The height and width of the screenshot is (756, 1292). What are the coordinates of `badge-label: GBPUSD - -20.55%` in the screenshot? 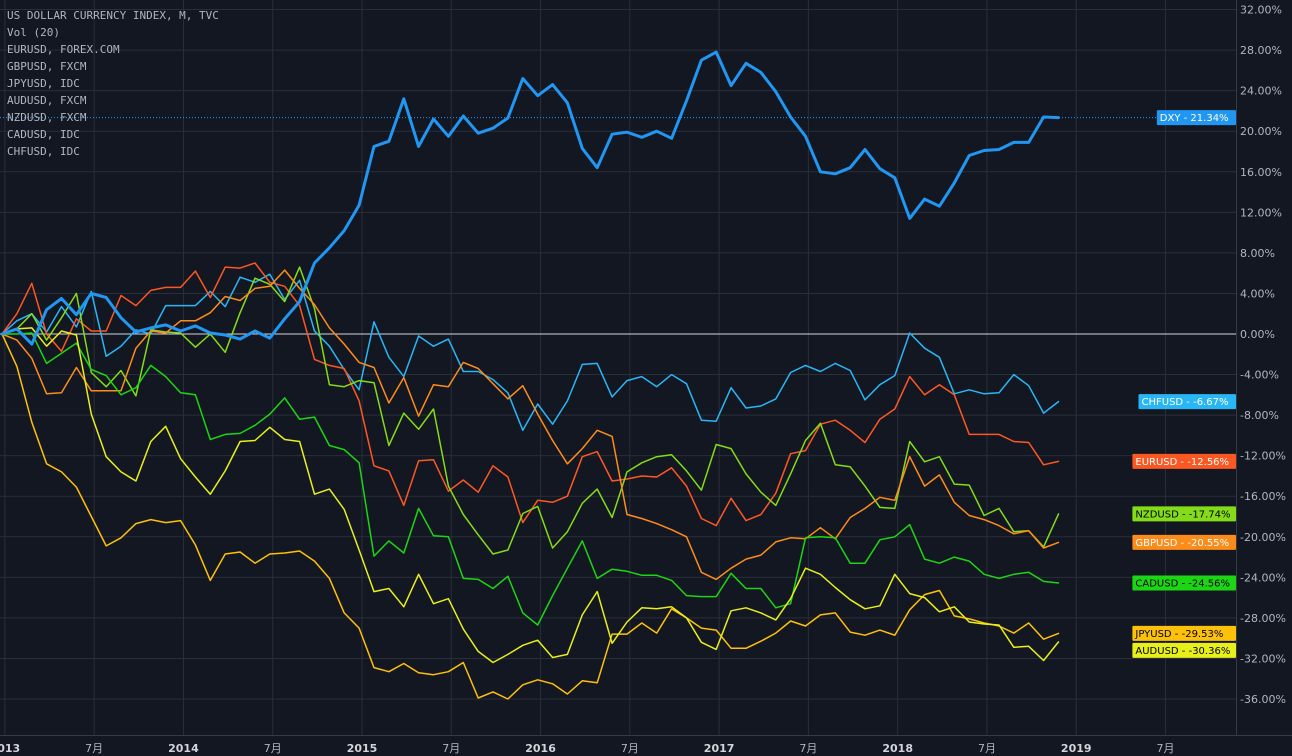 It's located at (1182, 543).